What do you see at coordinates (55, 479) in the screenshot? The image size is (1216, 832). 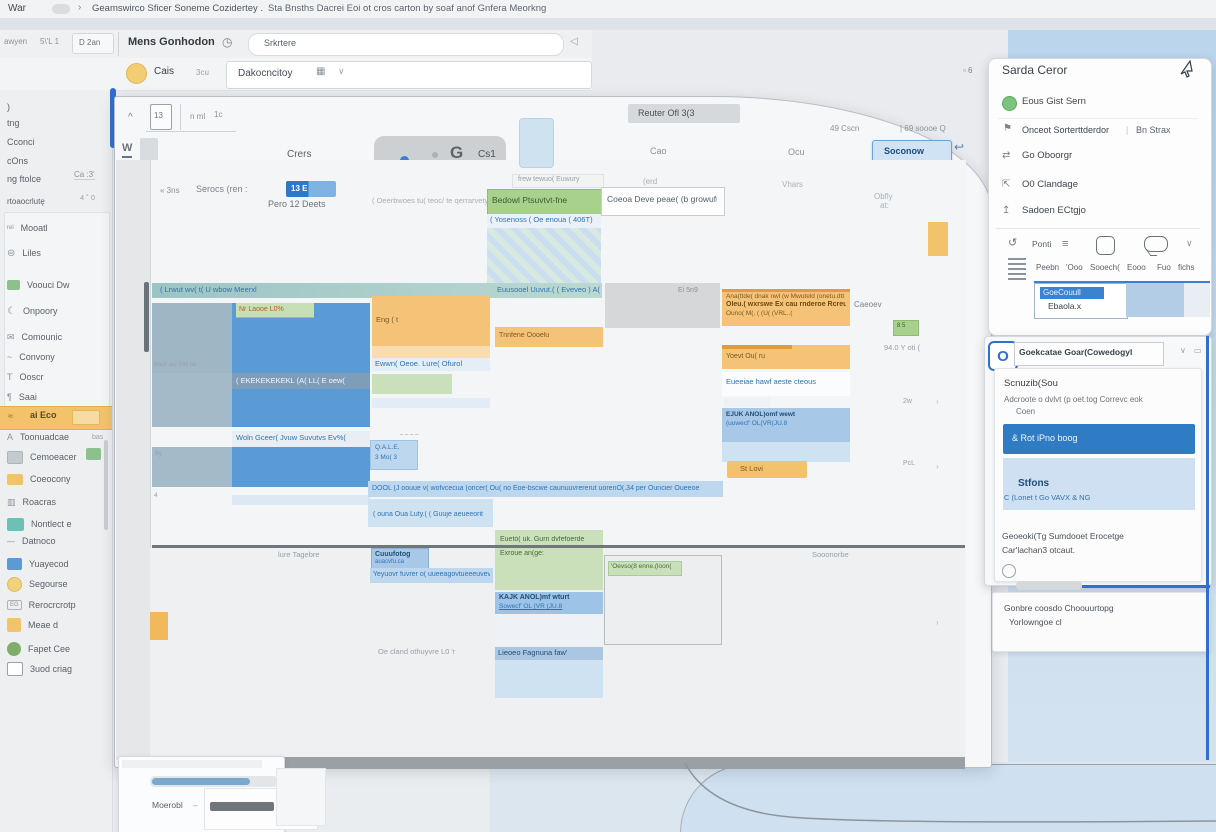 I see `sidebar-item-coeocony: Coeocony` at bounding box center [55, 479].